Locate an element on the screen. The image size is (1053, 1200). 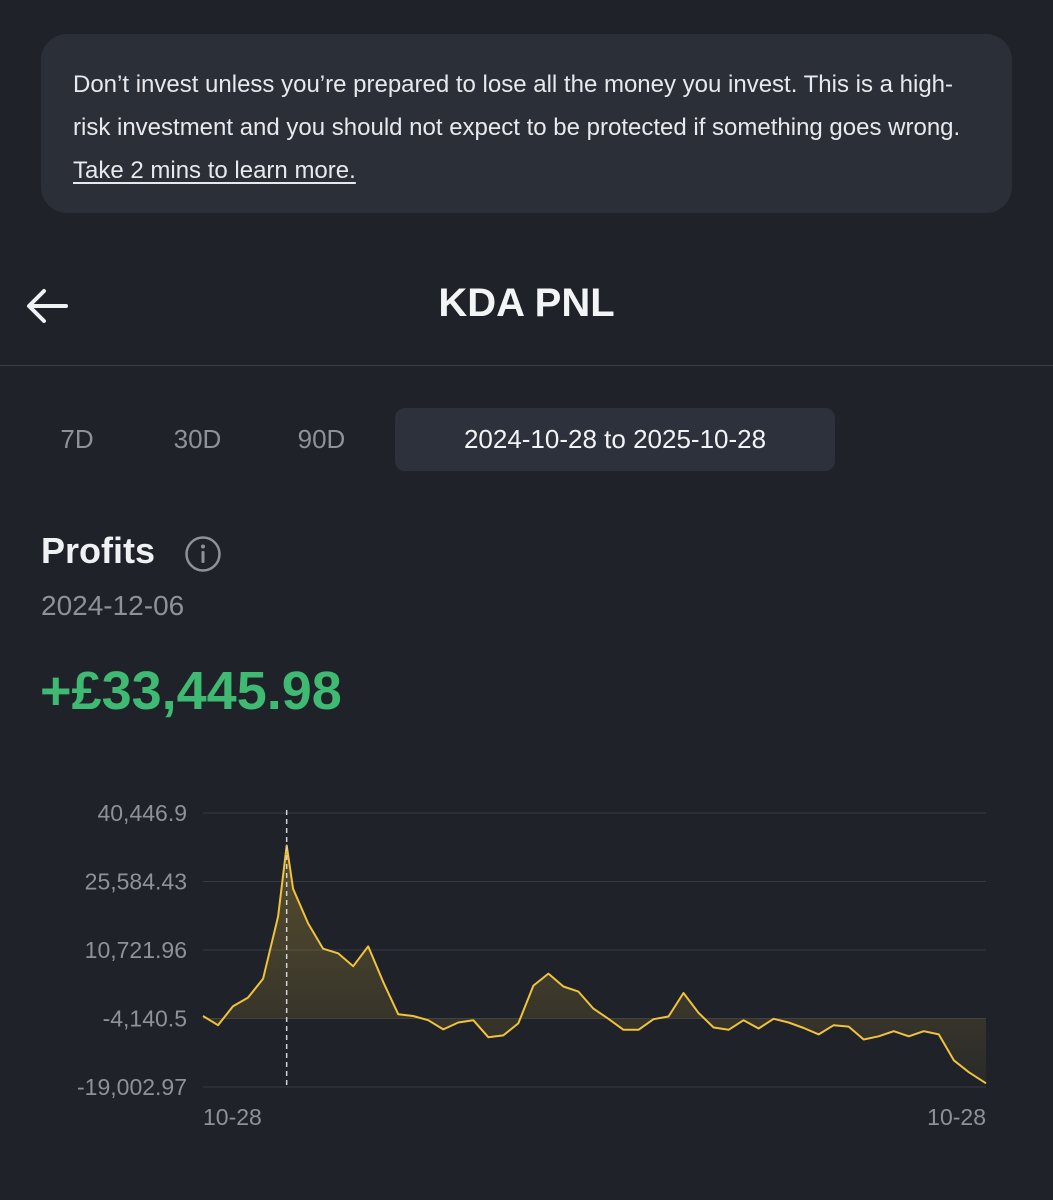
y-tick-label: 10,721.96 is located at coordinates (136, 950).